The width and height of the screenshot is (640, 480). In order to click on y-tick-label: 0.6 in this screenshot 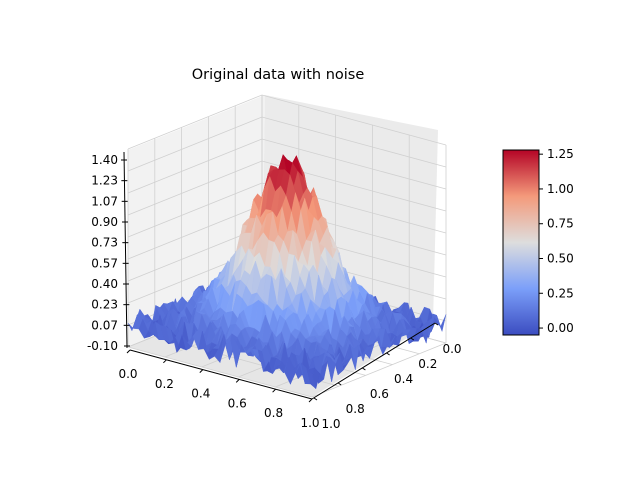, I will do `click(379, 394)`.